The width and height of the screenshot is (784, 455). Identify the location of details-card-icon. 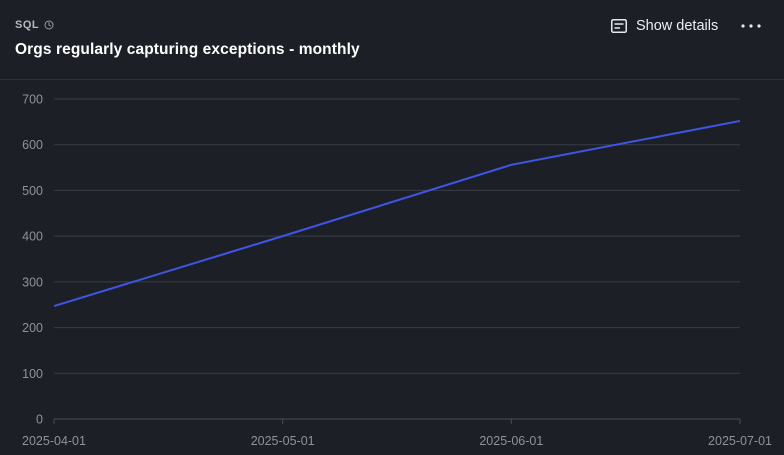
(619, 26).